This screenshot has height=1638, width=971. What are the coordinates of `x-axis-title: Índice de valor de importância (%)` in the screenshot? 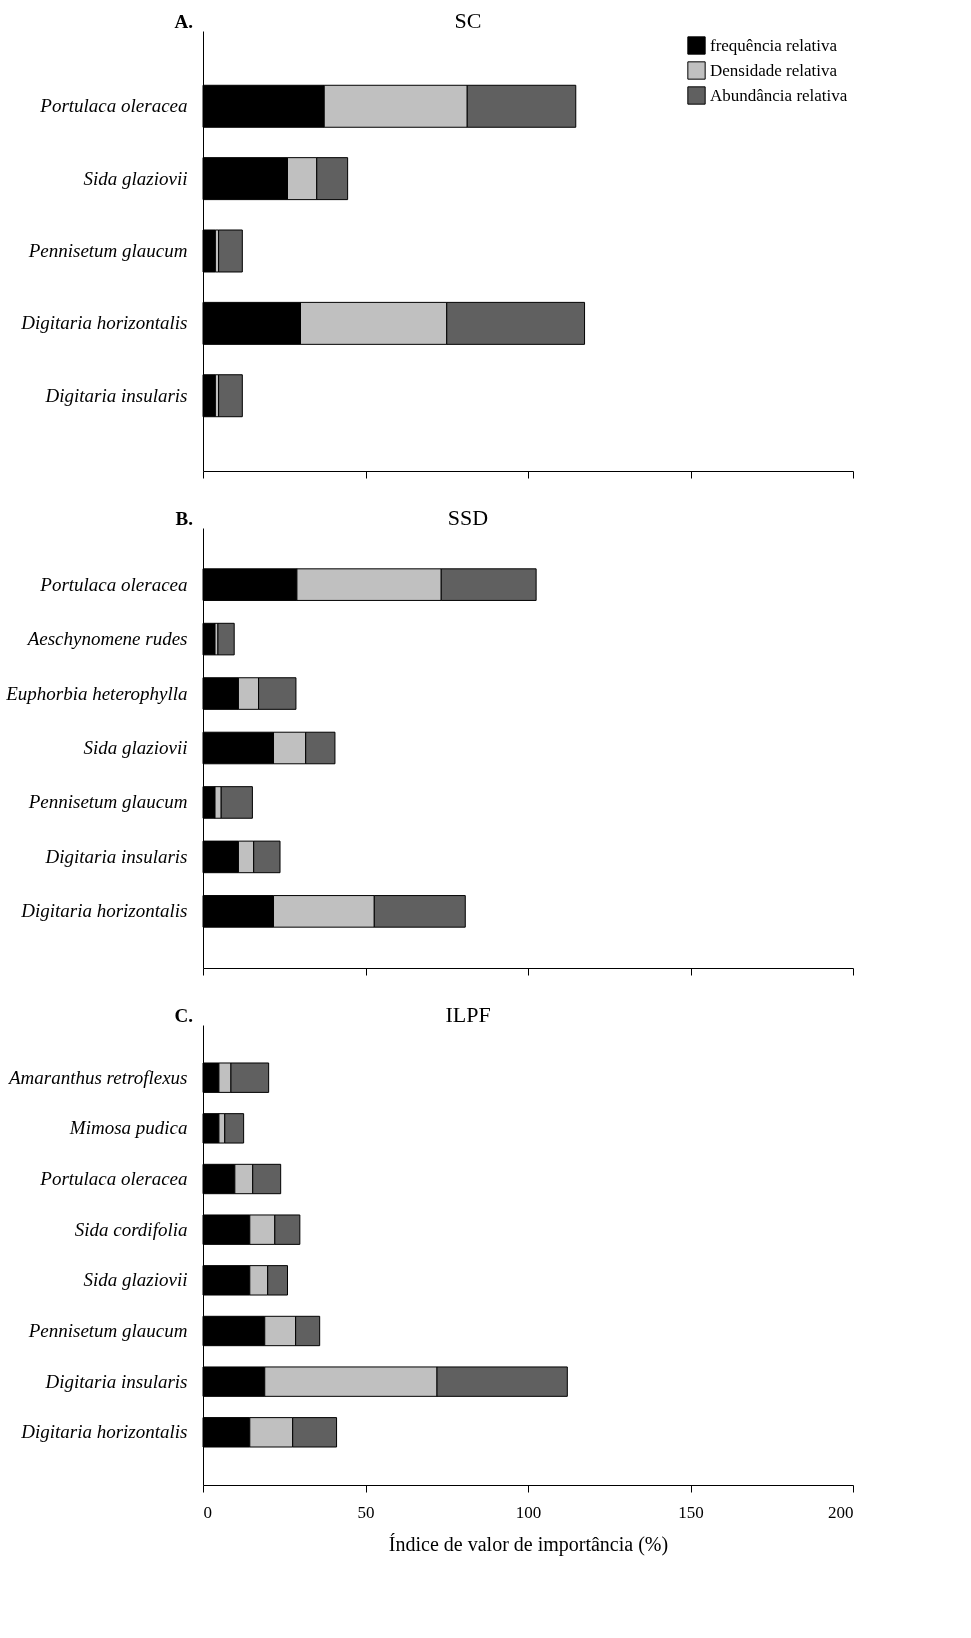 It's located at (528, 1544).